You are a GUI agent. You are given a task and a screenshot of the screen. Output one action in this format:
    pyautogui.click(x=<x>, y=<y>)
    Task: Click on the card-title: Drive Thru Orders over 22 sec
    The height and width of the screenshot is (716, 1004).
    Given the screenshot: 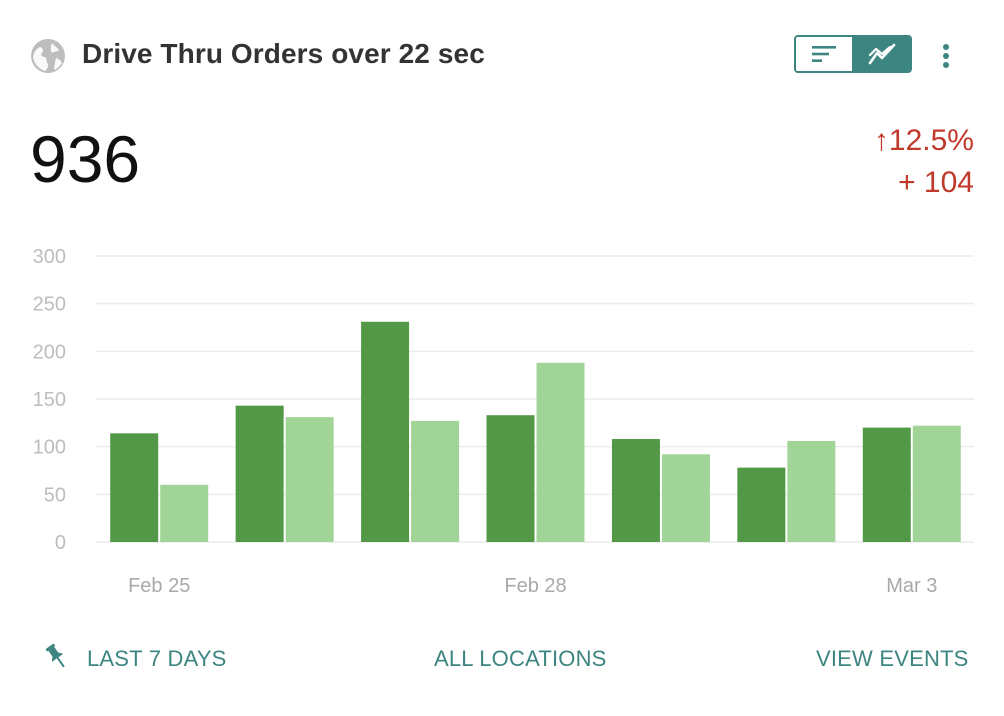 What is the action you would take?
    pyautogui.click(x=283, y=53)
    